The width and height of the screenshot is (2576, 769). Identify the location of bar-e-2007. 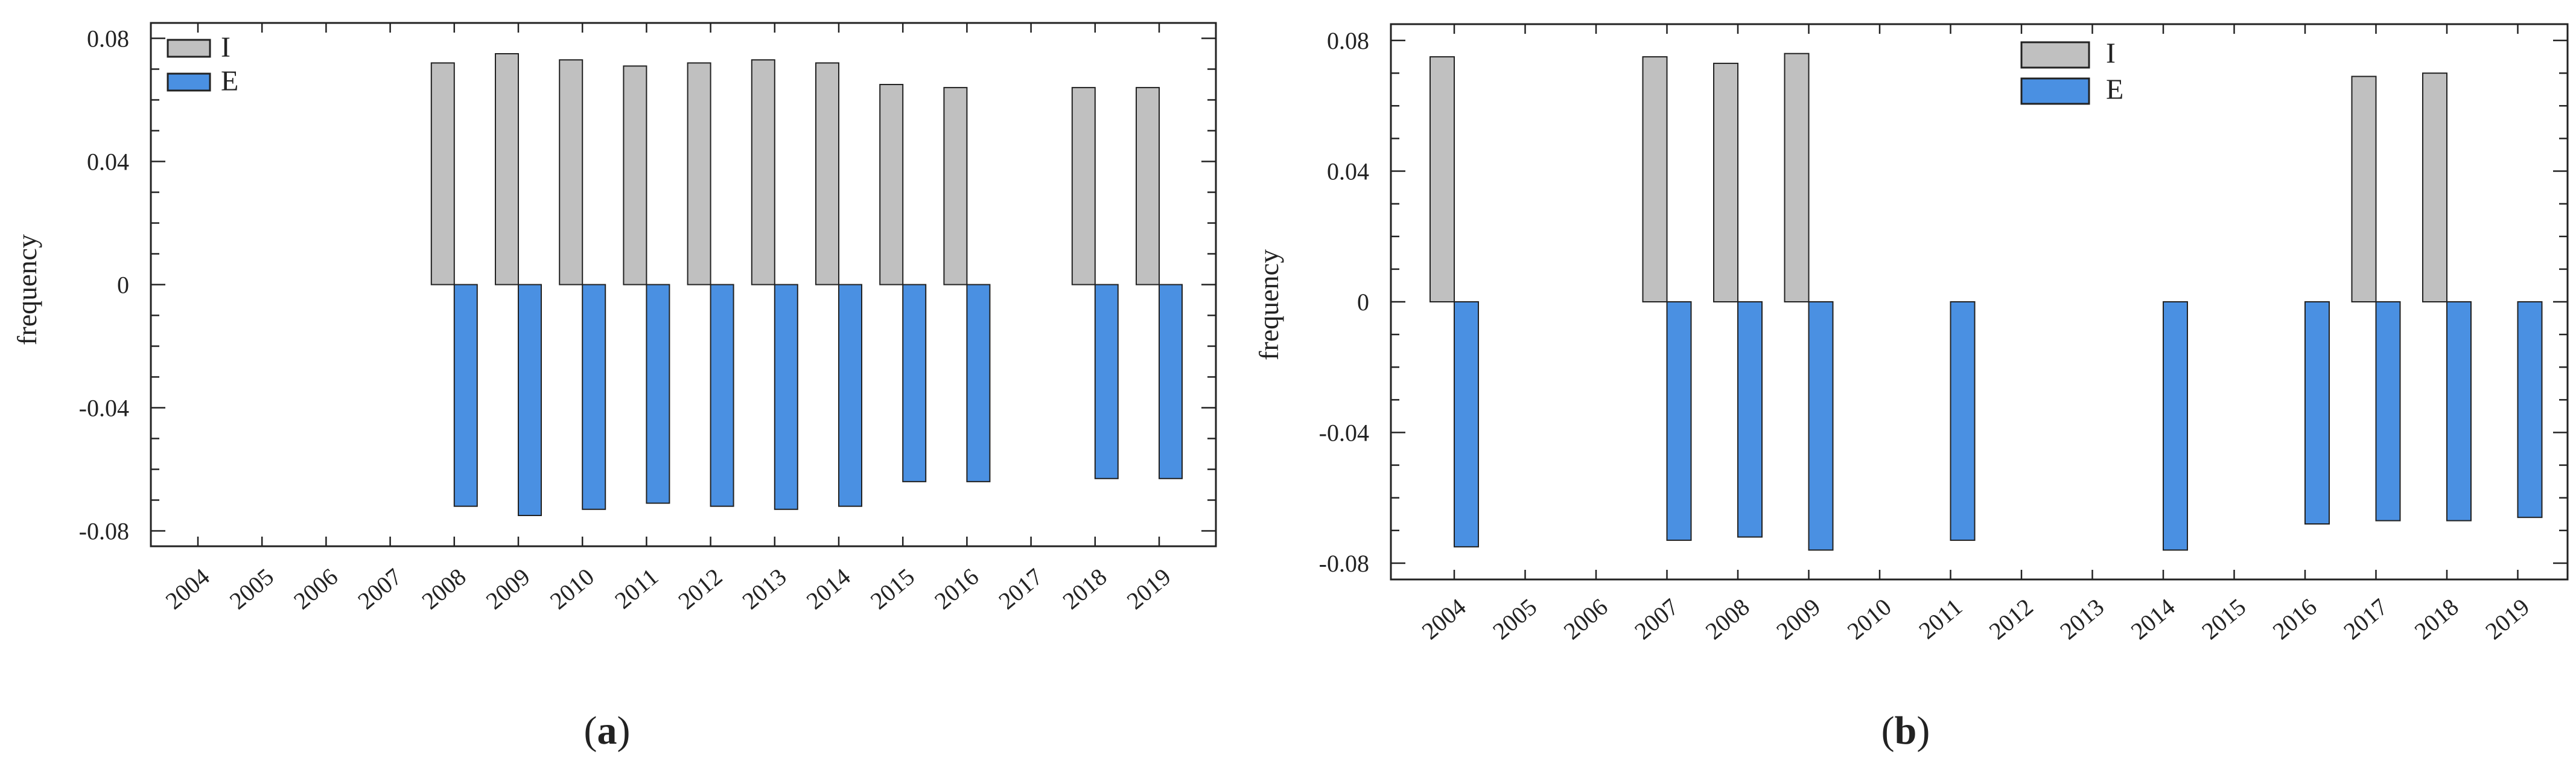
(1679, 421).